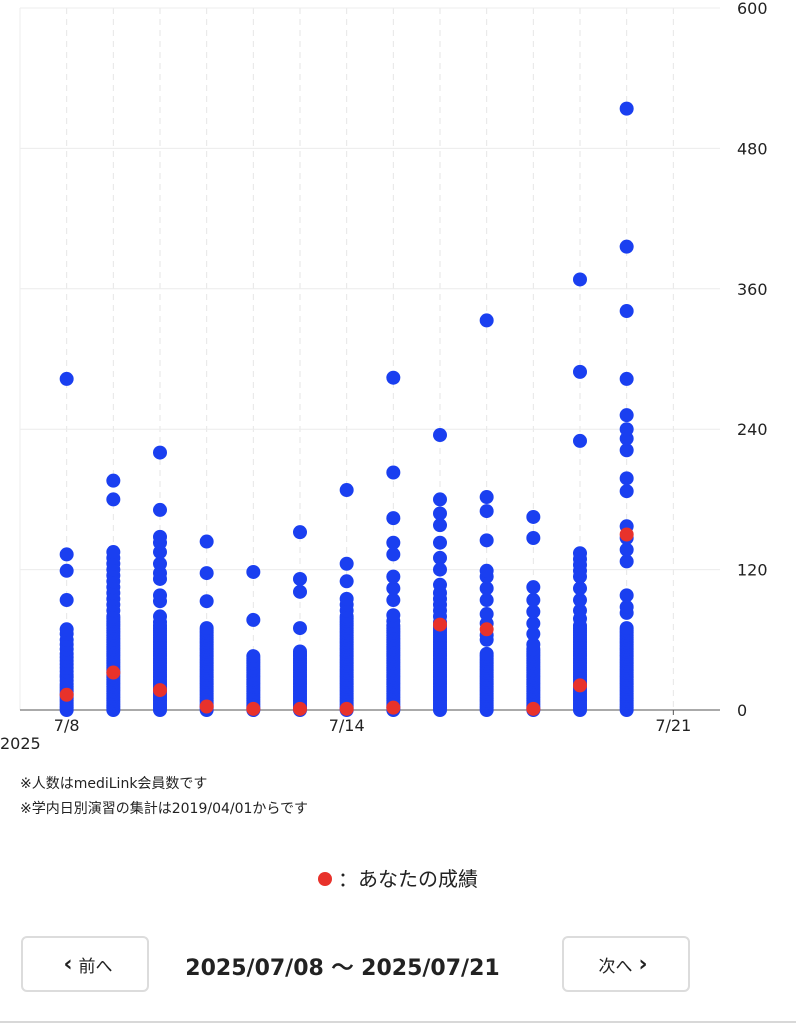  Describe the element at coordinates (342, 968) in the screenshot. I see `date-range-label: 2025/07/08 〜 2025/07/21` at that location.